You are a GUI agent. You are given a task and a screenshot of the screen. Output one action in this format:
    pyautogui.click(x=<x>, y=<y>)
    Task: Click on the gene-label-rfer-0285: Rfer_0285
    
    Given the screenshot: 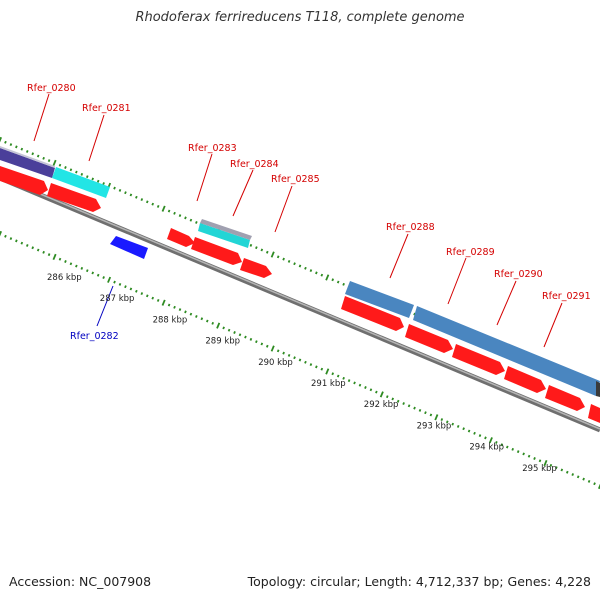 What is the action you would take?
    pyautogui.click(x=295, y=179)
    